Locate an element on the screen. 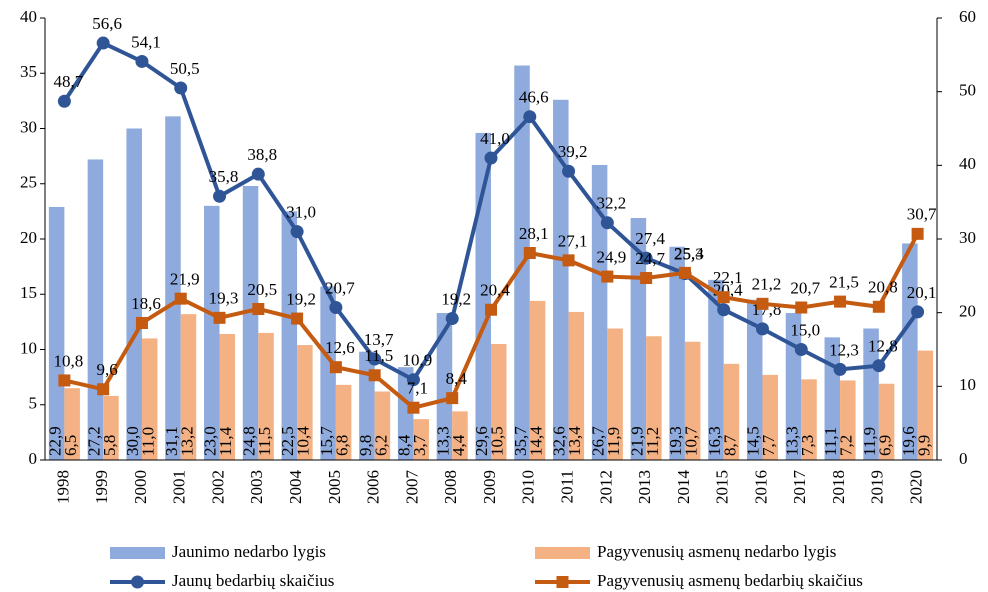  x-tick-label: 2000 is located at coordinates (140, 487).